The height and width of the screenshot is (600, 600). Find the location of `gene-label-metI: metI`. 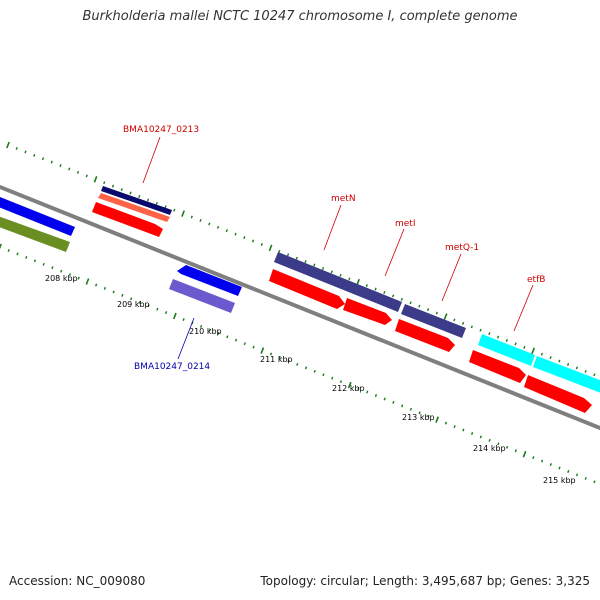

gene-label-metI: metI is located at coordinates (405, 224).